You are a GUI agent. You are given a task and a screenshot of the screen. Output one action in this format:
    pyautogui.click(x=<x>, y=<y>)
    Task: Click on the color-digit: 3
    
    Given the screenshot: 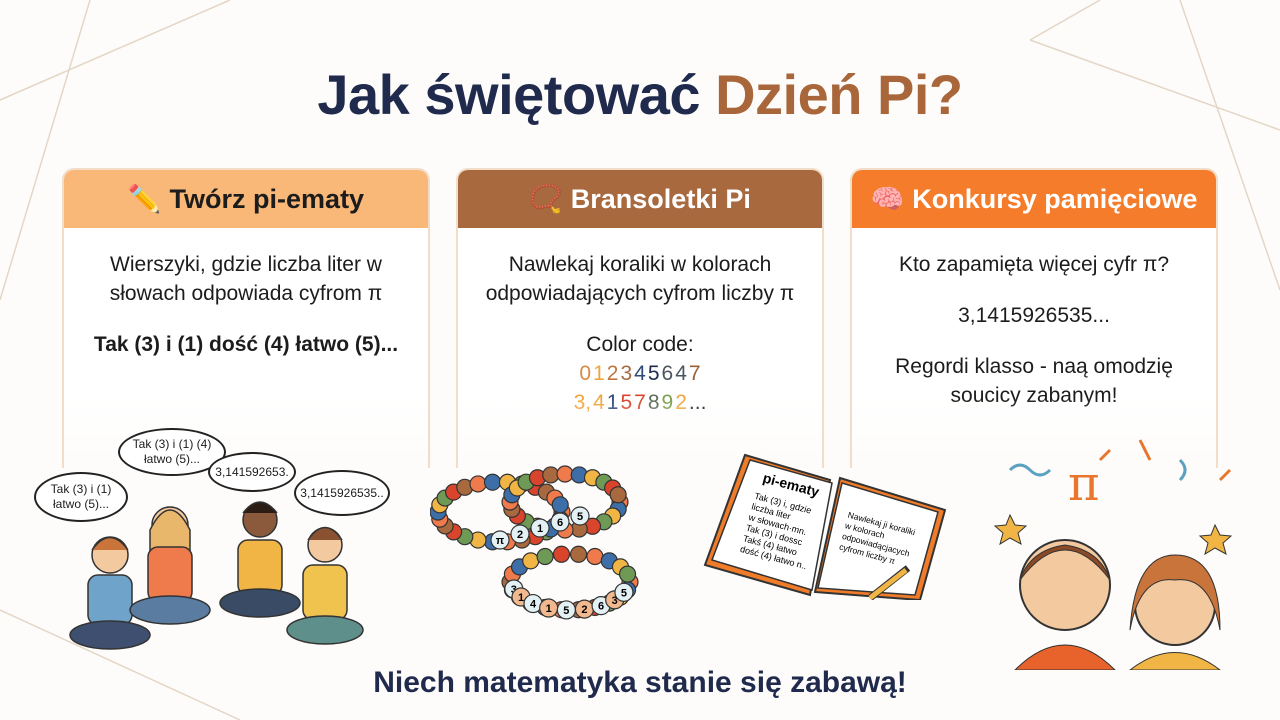 What is the action you would take?
    pyautogui.click(x=626, y=373)
    